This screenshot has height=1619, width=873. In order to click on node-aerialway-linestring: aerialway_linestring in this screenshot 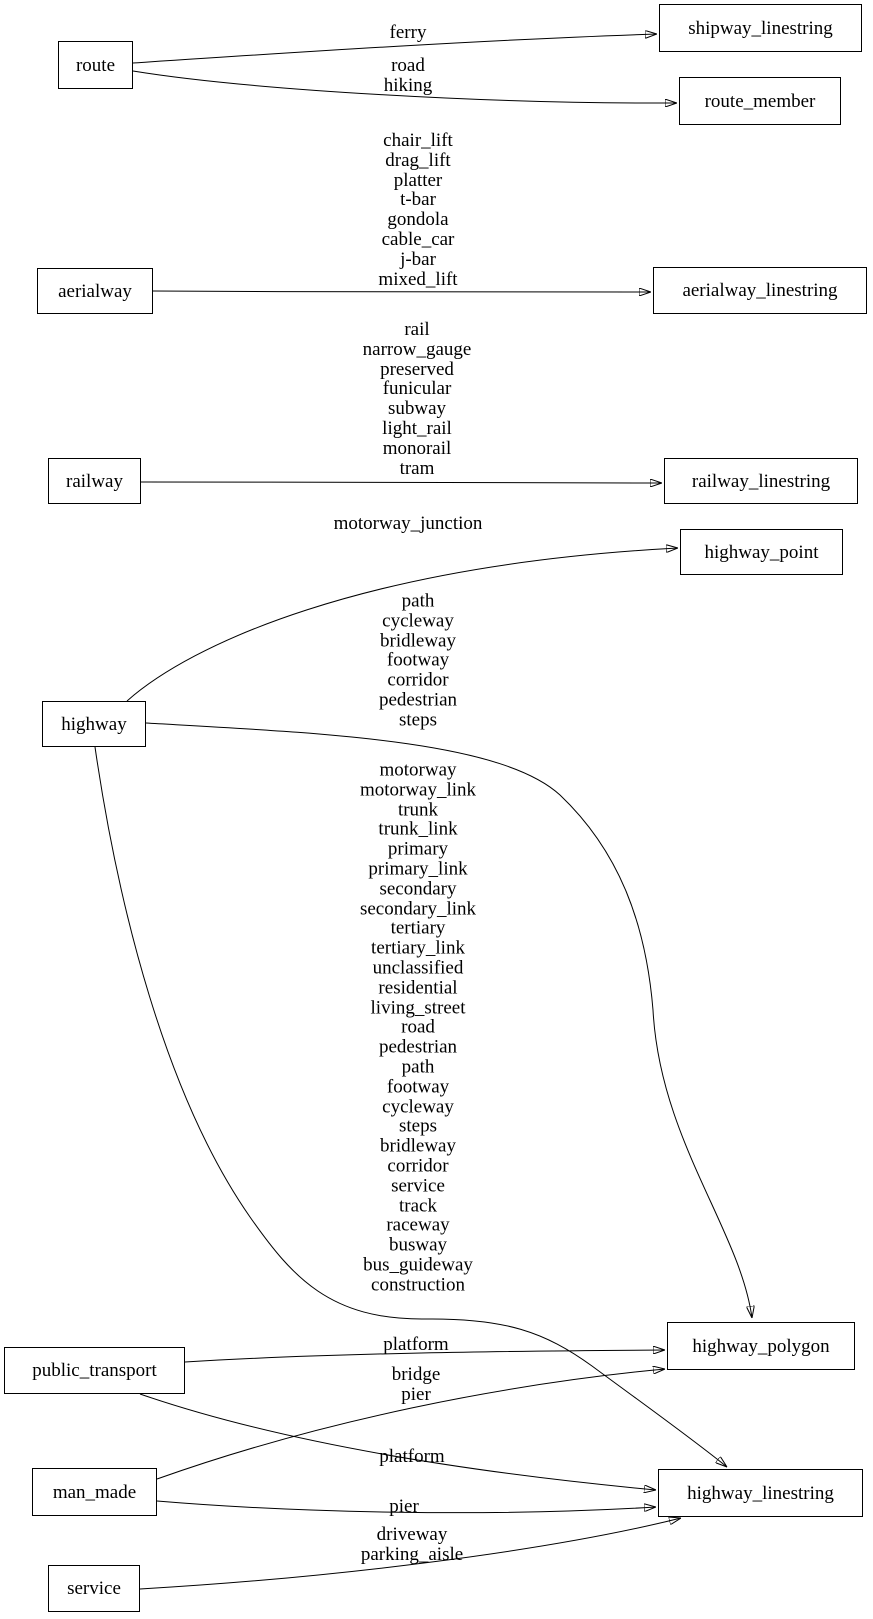, I will do `click(760, 290)`.